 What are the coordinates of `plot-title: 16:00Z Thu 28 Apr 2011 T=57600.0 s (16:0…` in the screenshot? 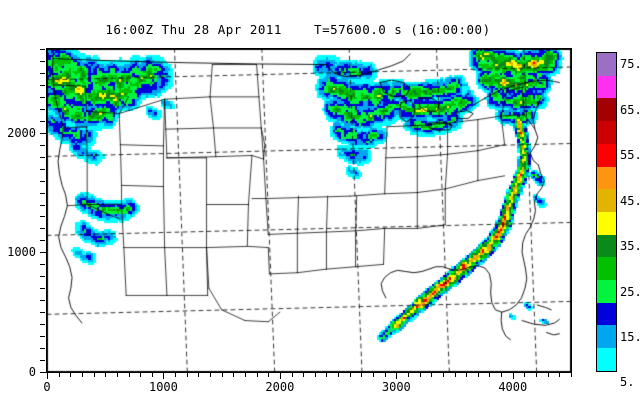 It's located at (298, 29).